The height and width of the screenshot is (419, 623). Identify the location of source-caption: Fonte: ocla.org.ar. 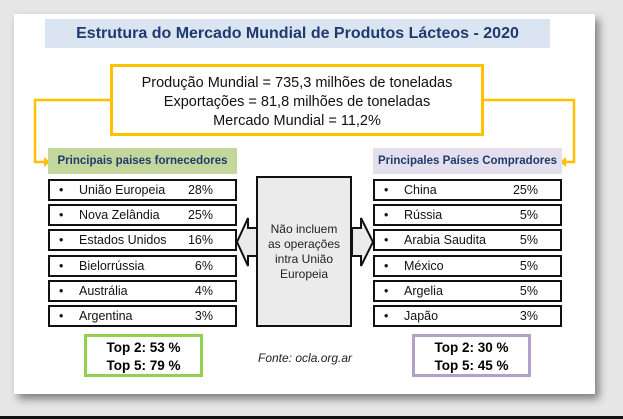
(305, 358).